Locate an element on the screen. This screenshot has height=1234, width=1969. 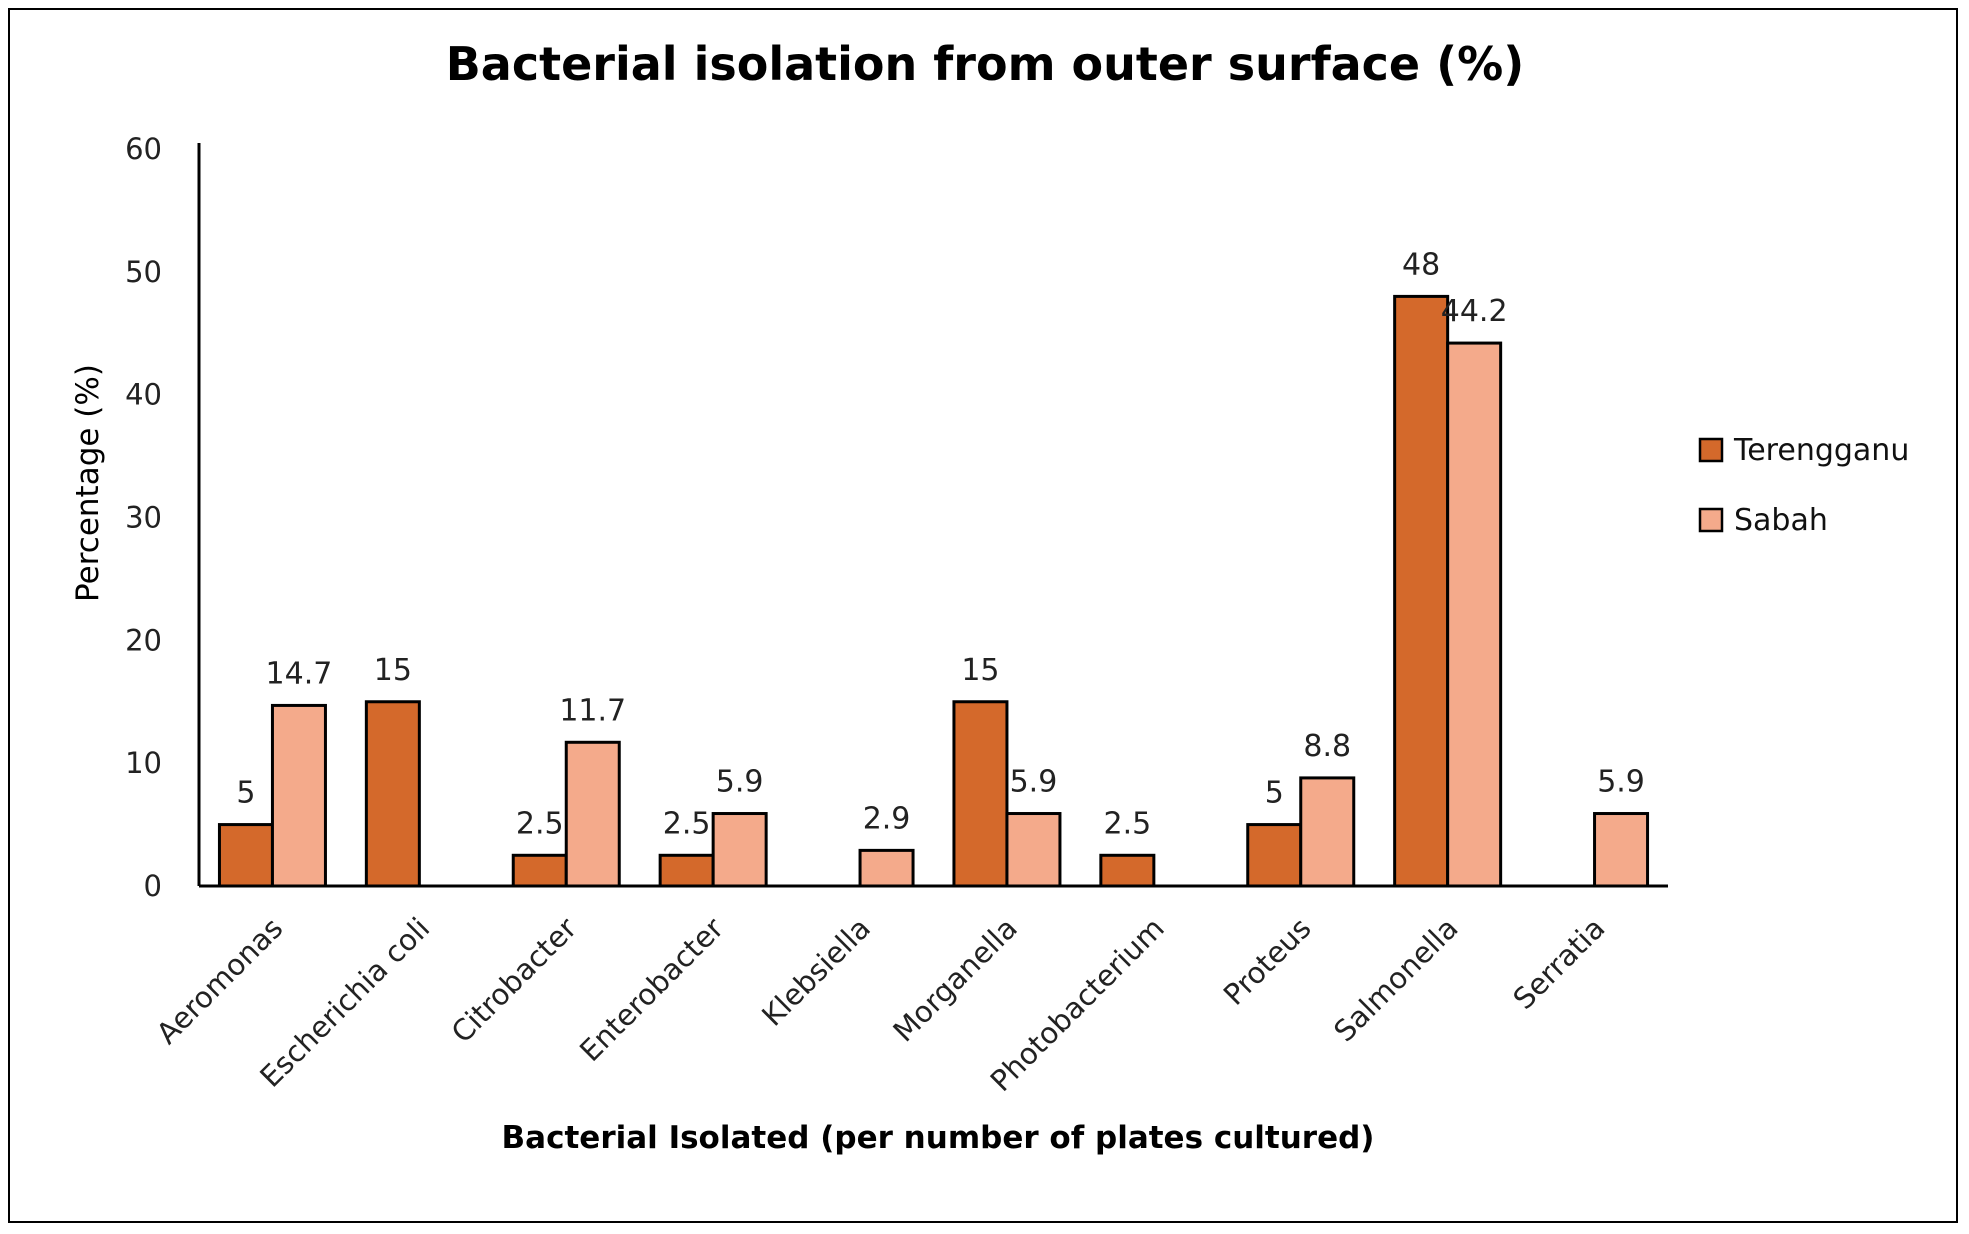
bar-terengganu-escherichia-coli is located at coordinates (392, 794).